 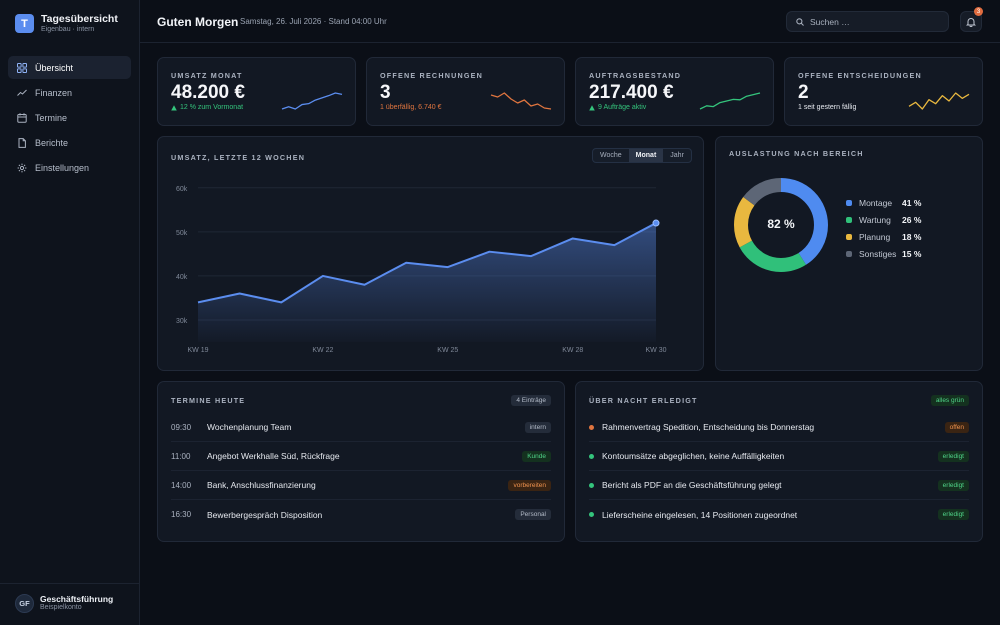 What do you see at coordinates (181, 485) in the screenshot?
I see `appointment-time: 14:00` at bounding box center [181, 485].